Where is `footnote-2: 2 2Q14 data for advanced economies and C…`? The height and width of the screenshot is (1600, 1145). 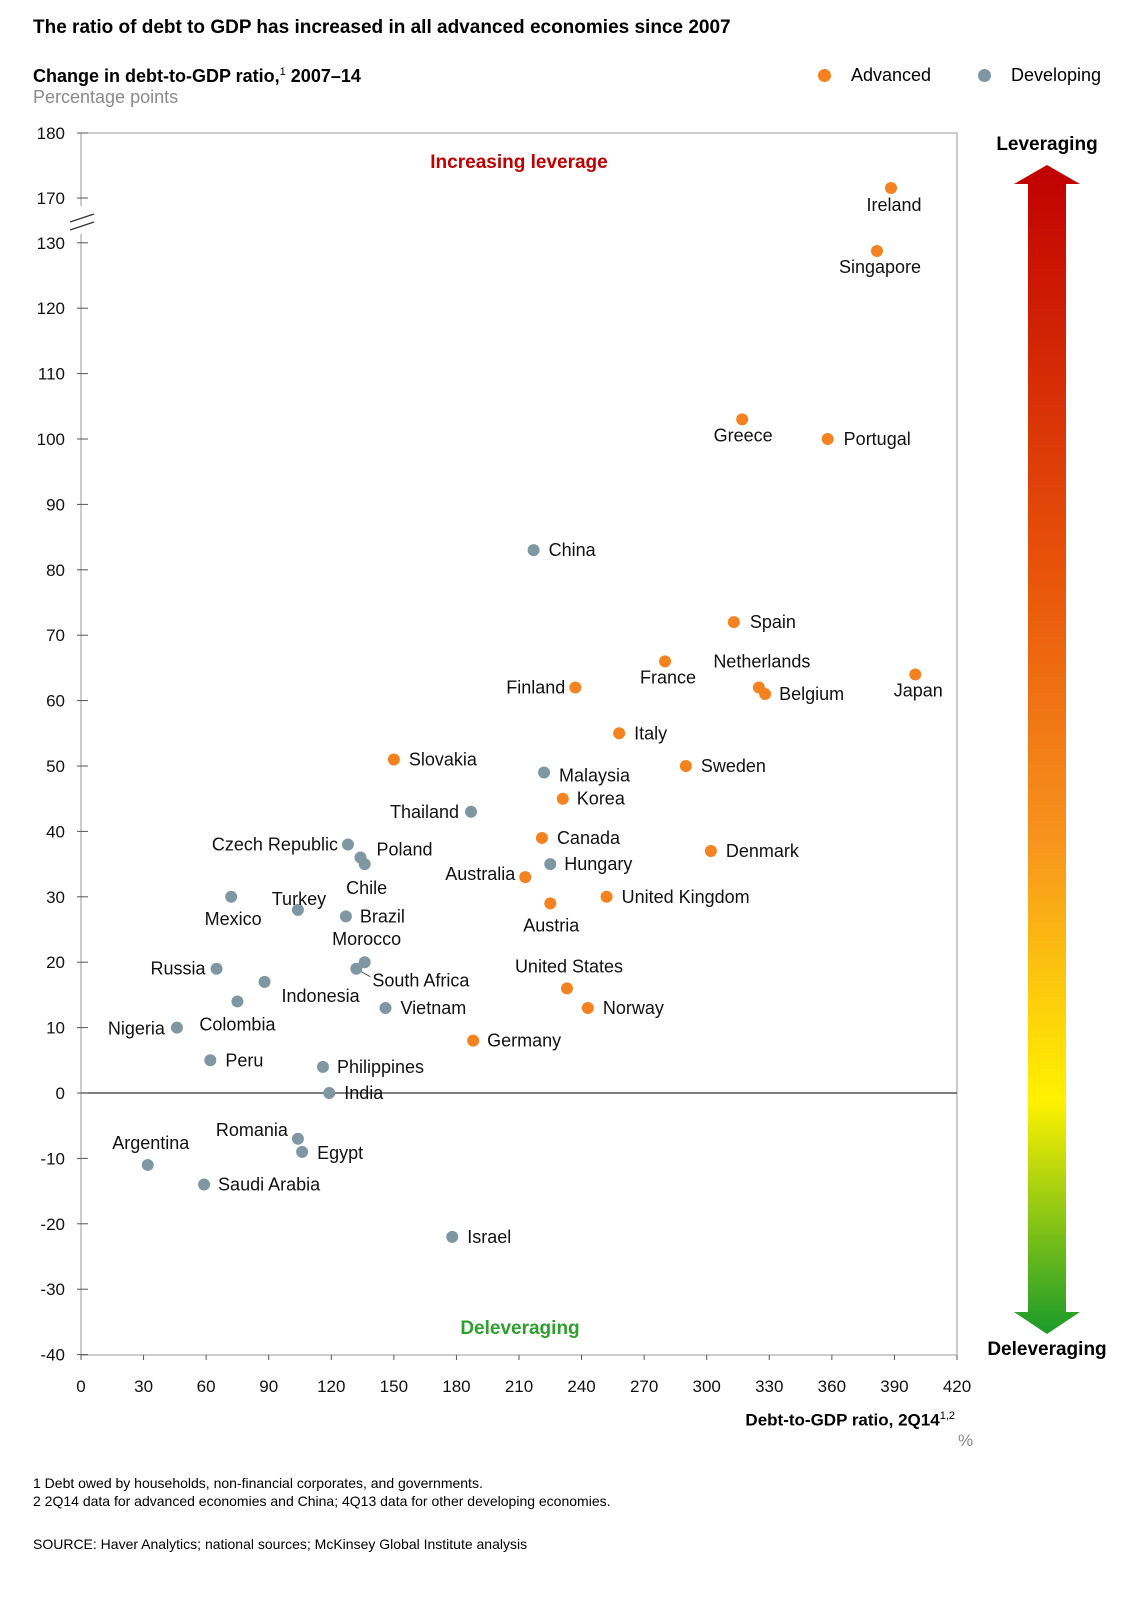
footnote-2: 2 2Q14 data for advanced economies and C… is located at coordinates (322, 1501).